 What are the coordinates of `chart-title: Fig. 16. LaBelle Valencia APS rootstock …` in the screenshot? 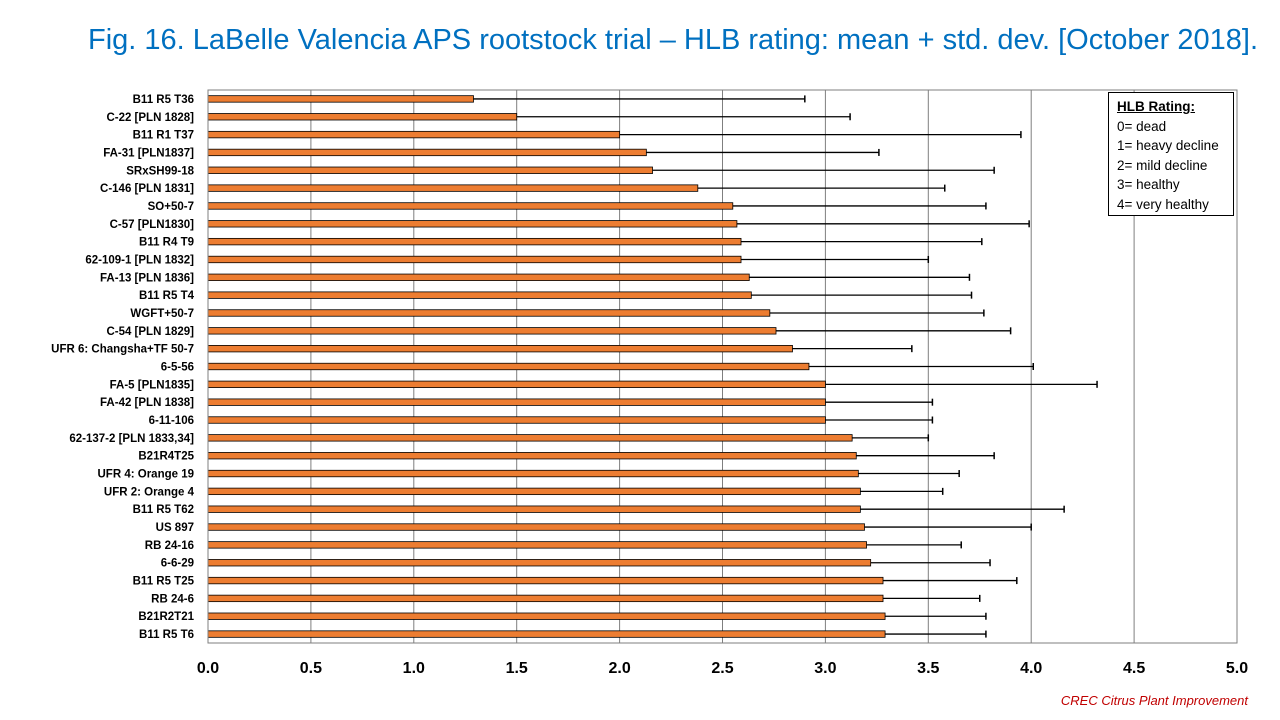 It's located at (673, 40).